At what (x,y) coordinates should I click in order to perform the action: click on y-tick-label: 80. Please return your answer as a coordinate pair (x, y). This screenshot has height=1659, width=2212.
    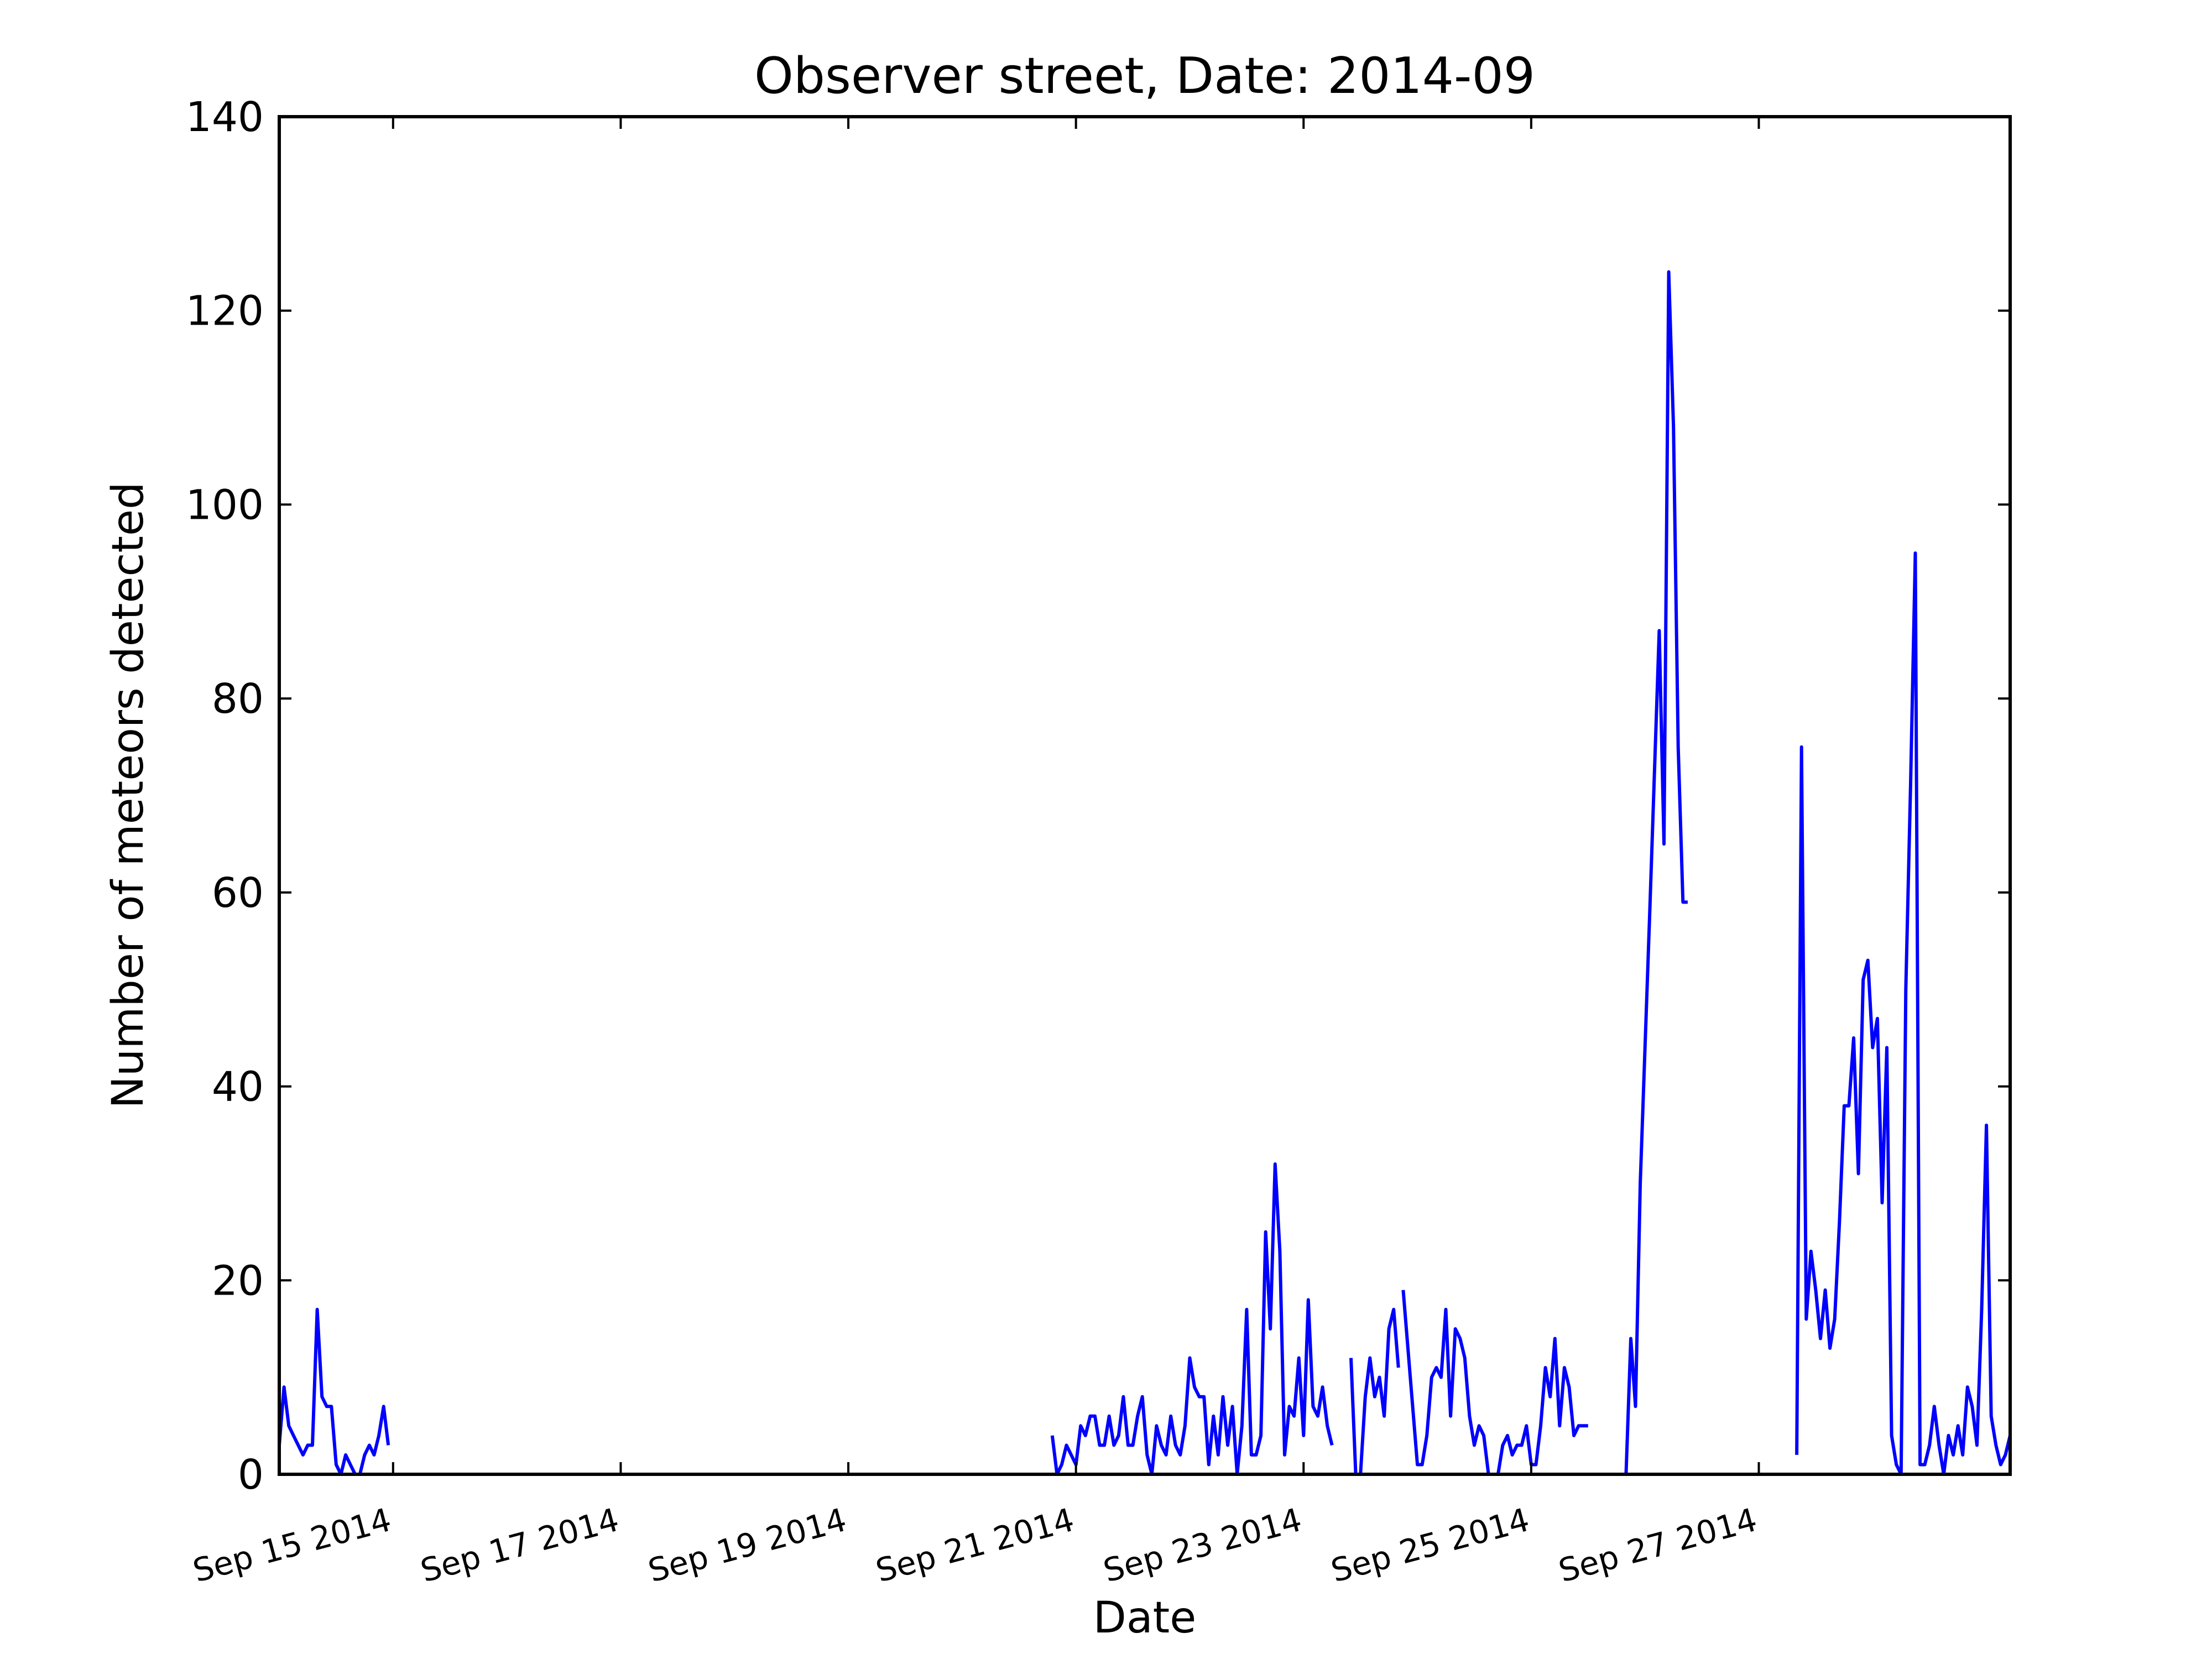
    Looking at the image, I should click on (238, 699).